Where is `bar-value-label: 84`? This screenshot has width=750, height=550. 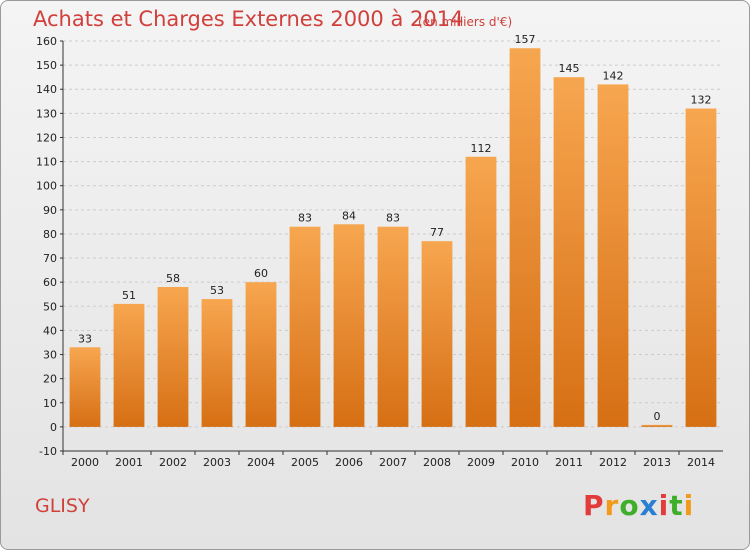
bar-value-label: 84 is located at coordinates (349, 215).